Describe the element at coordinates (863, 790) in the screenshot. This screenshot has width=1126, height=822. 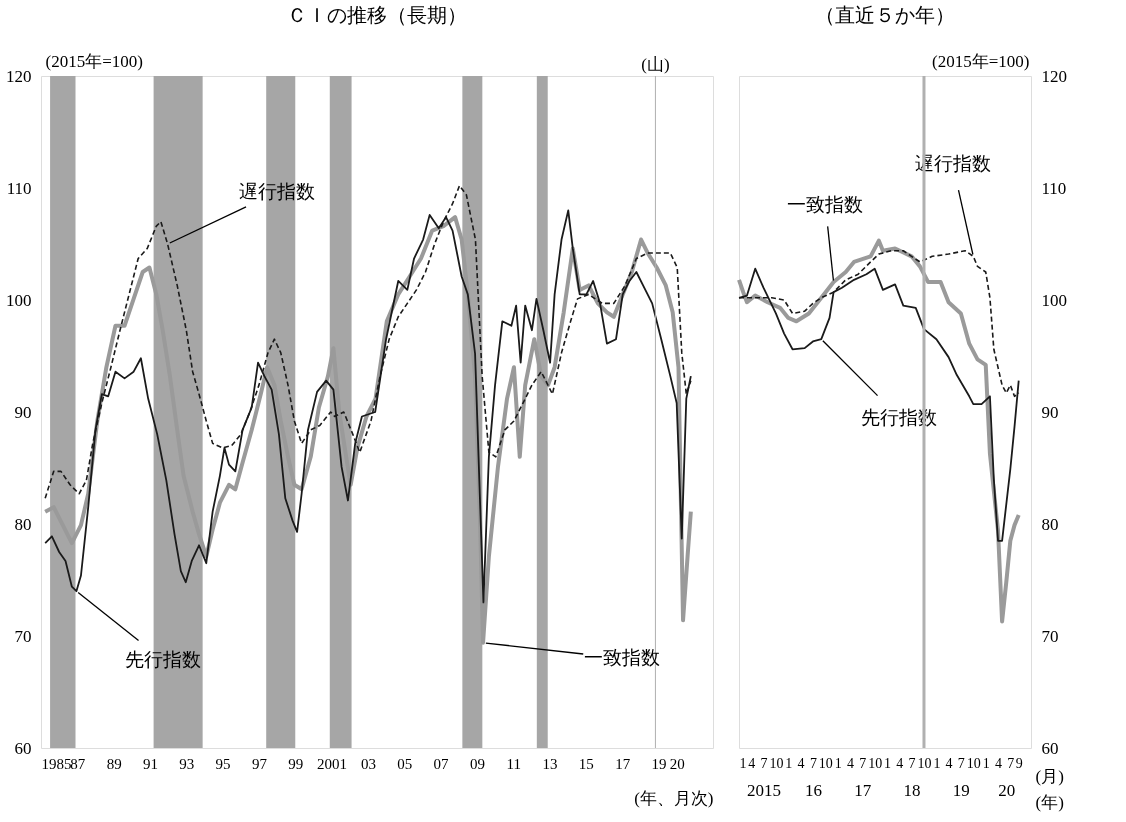
I see `x2-tick-label: 17` at that location.